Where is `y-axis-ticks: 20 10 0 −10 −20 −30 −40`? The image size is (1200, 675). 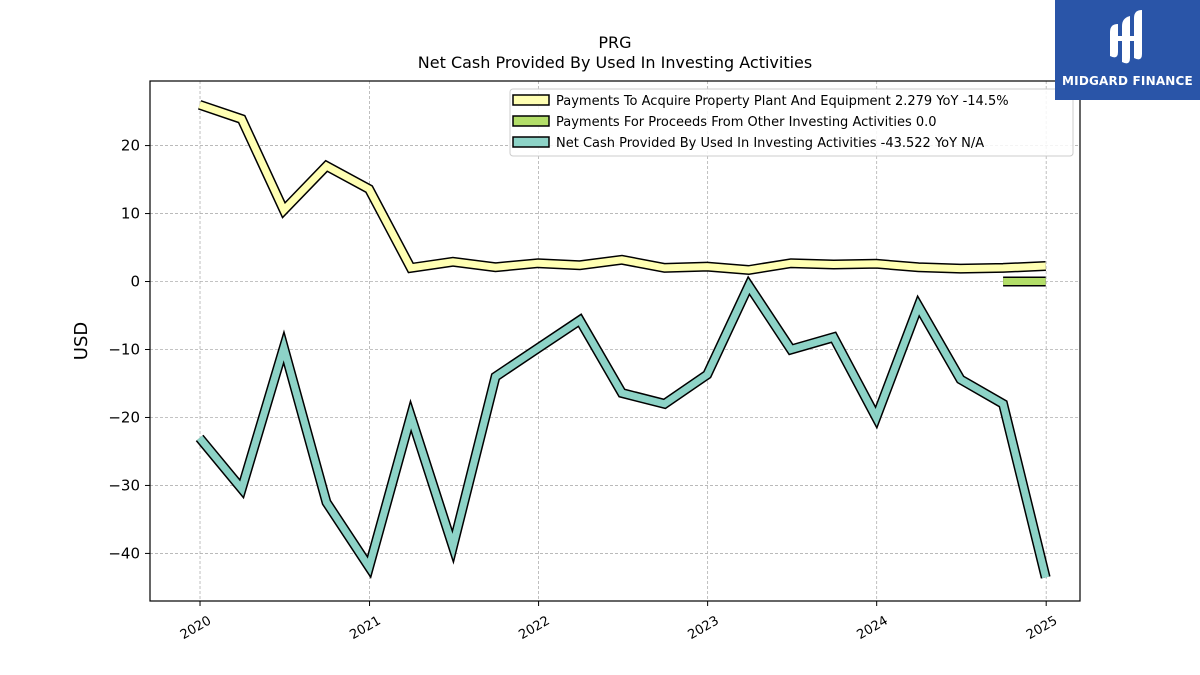 y-axis-ticks: 20 10 0 −10 −20 −30 −40 is located at coordinates (129, 349).